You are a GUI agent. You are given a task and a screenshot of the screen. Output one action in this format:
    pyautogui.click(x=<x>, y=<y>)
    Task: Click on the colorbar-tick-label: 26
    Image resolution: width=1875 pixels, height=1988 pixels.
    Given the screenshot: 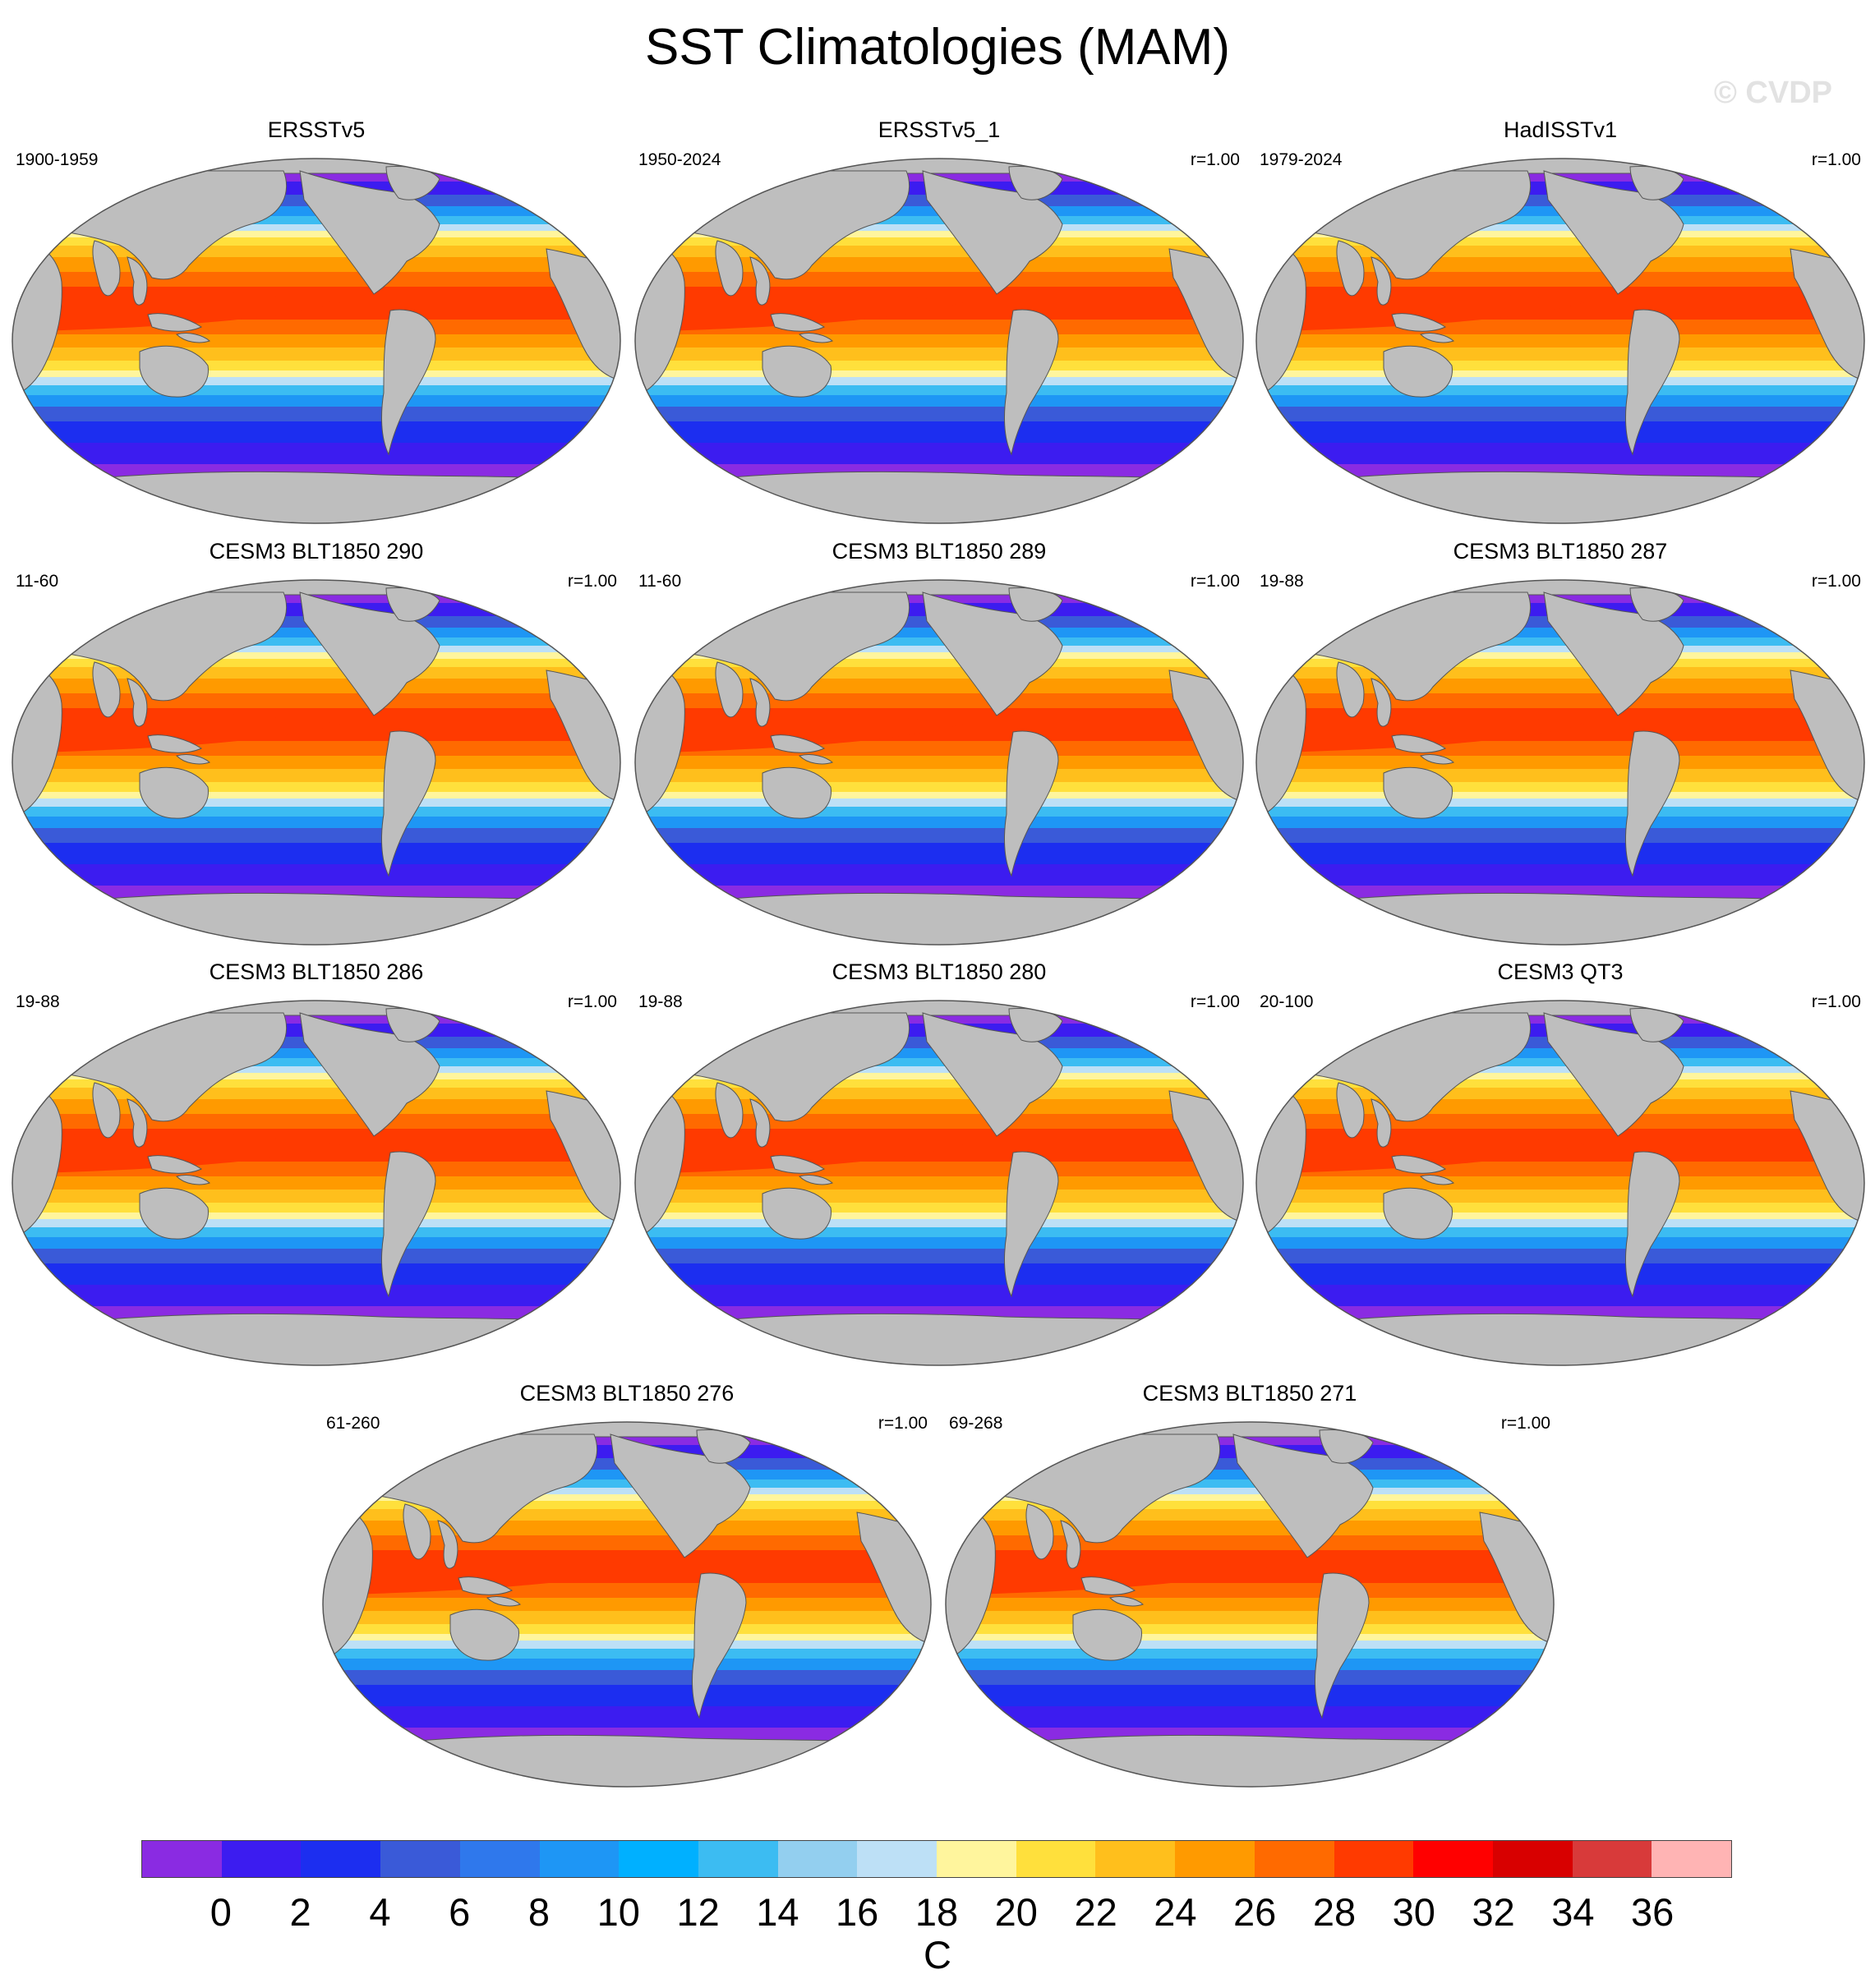 What is the action you would take?
    pyautogui.click(x=1255, y=1912)
    